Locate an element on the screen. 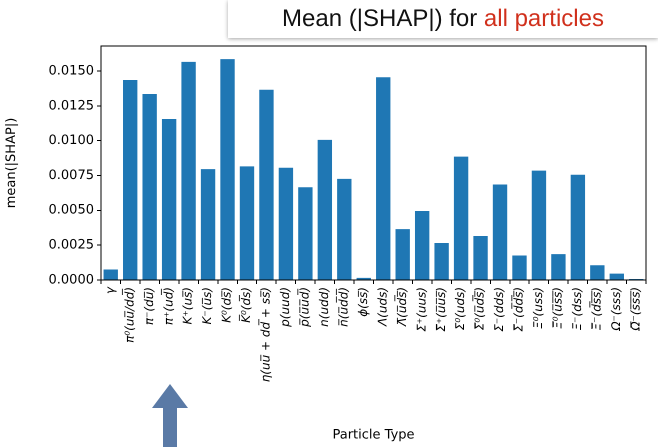  y-tick-label: 0.0125 is located at coordinates (71, 106).